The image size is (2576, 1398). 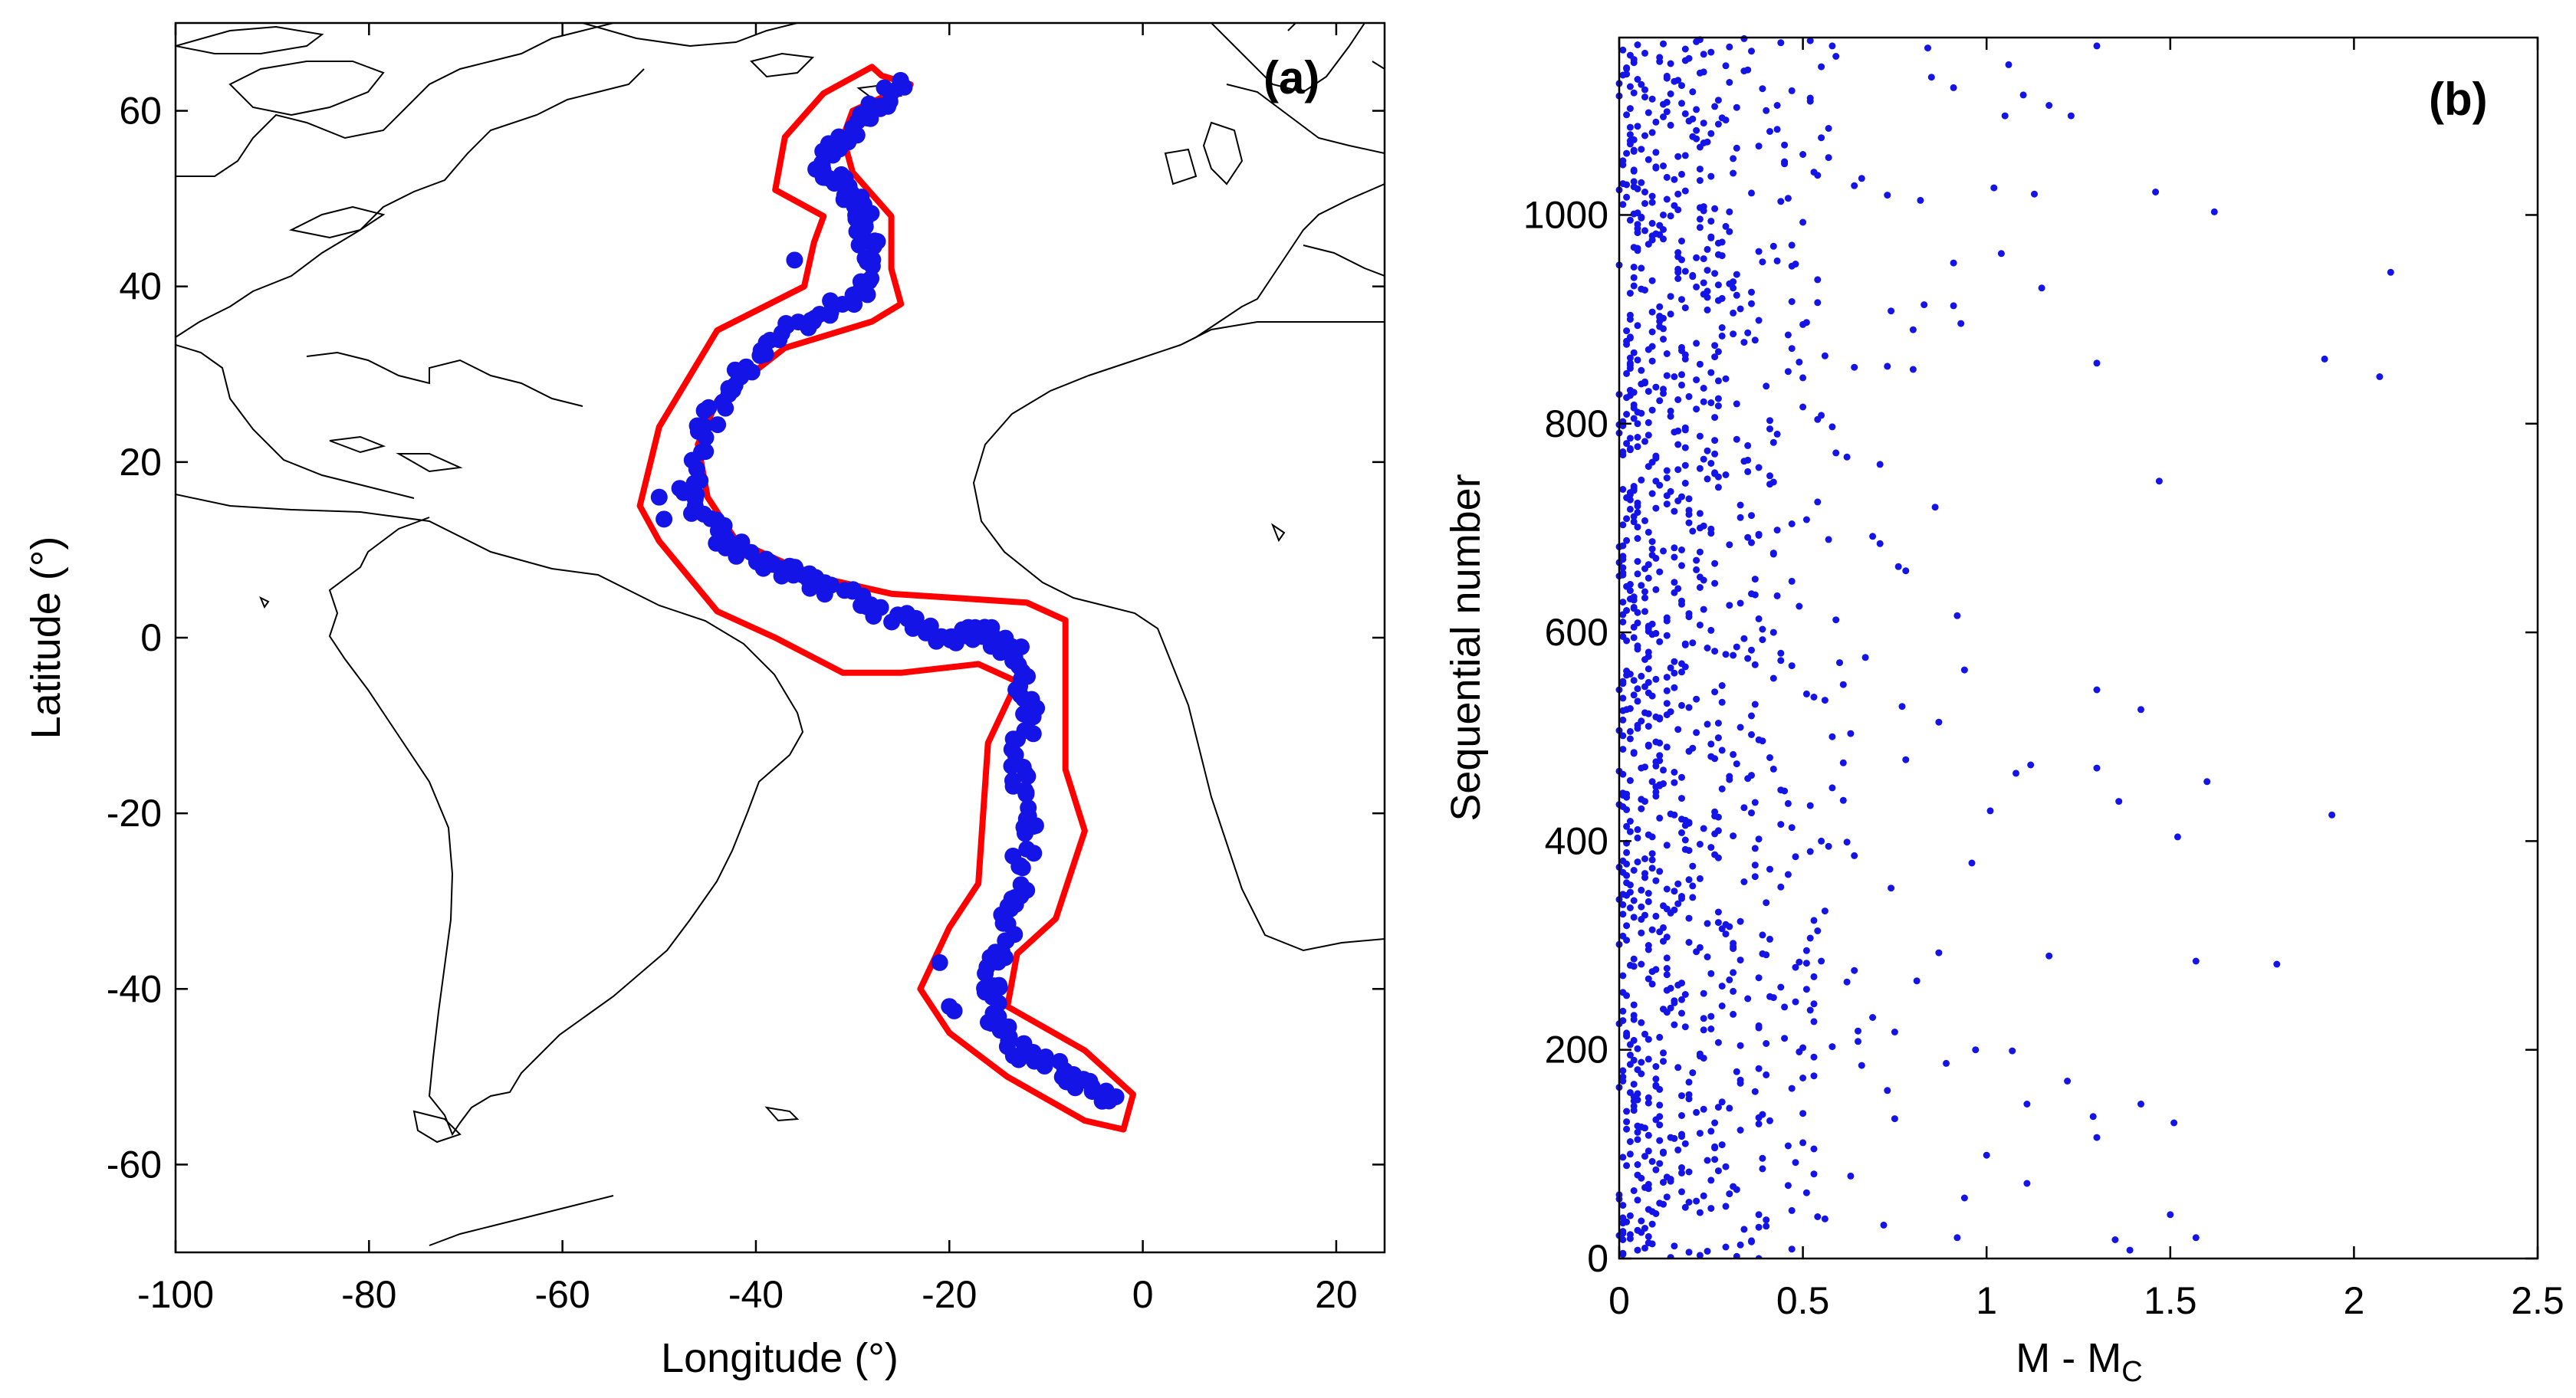 I want to click on y-tick-label-b: 800, so click(x=1577, y=423).